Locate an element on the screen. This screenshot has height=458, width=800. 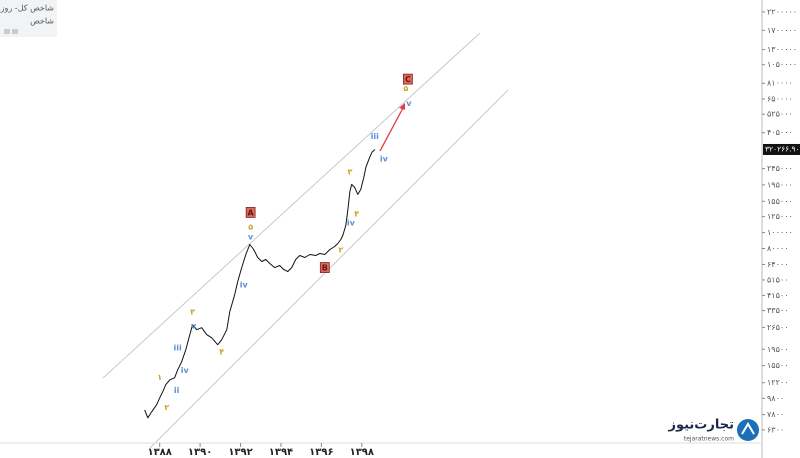
y-tick-label: ۲۴۵۰۰۰ is located at coordinates (780, 168).